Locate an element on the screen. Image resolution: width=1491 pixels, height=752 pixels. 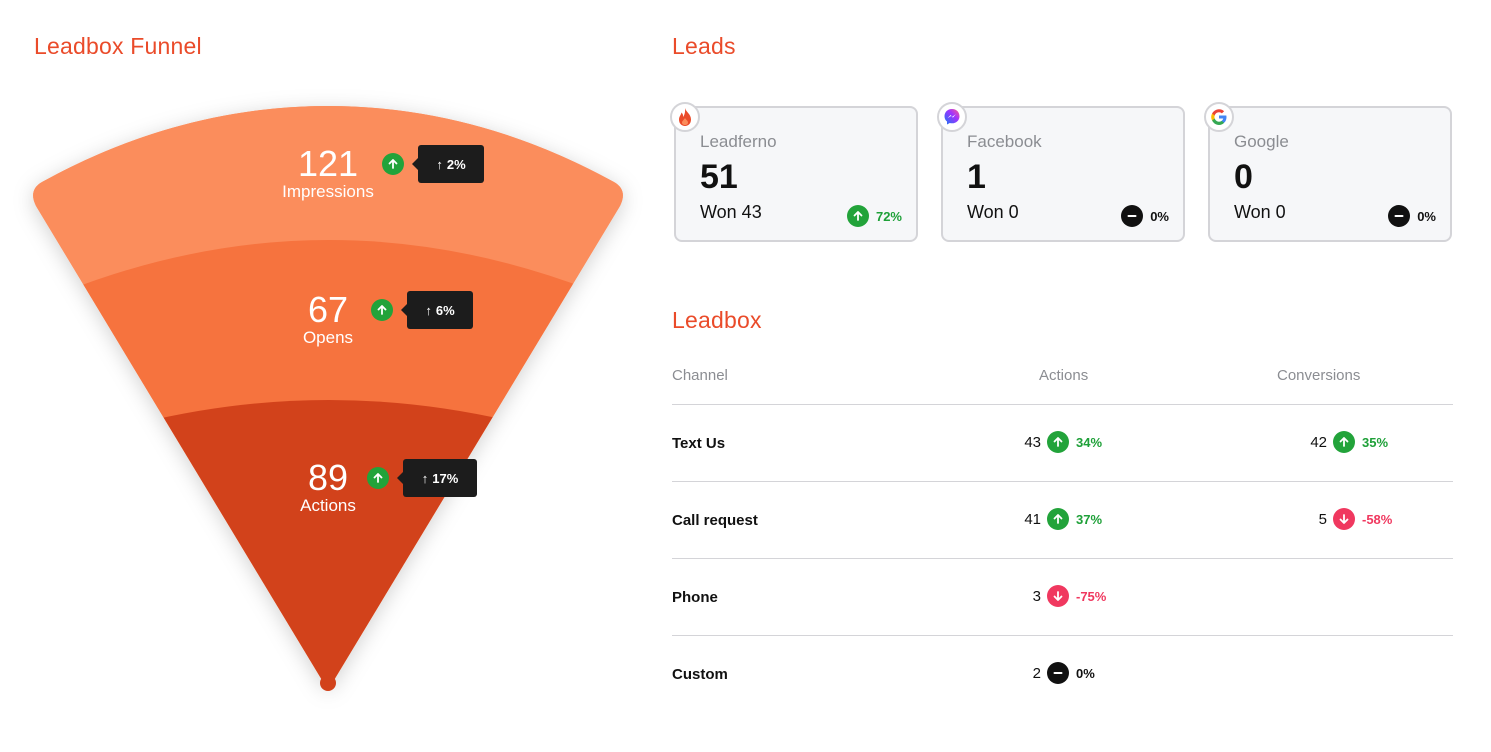
channel-name: Call request is located at coordinates (715, 520).